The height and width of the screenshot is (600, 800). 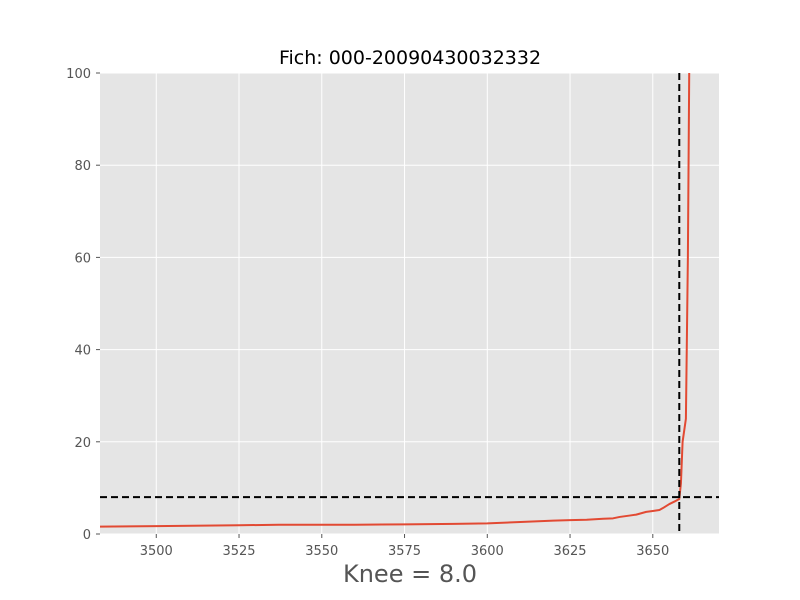 What do you see at coordinates (410, 574) in the screenshot?
I see `x-axis-label: Knee = 8.0` at bounding box center [410, 574].